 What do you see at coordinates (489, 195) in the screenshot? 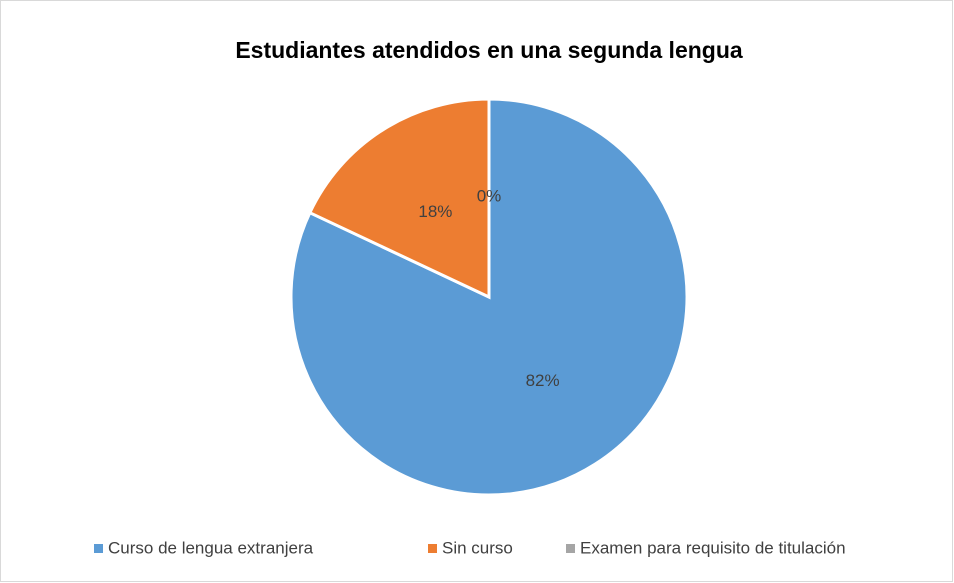
I see `data-label: 0%` at bounding box center [489, 195].